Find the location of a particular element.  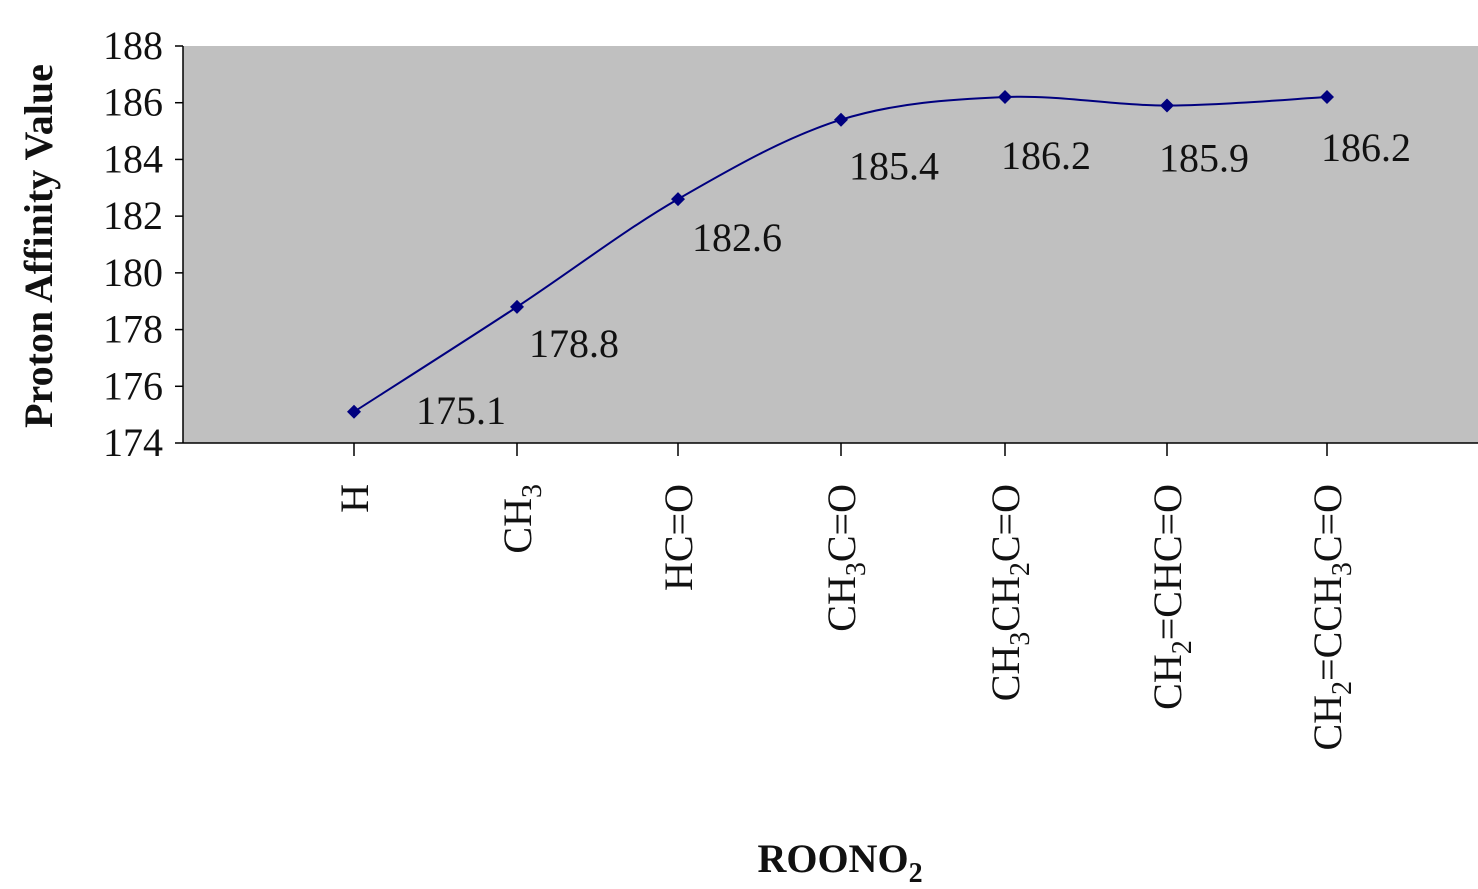

data-label: 178.8 is located at coordinates (574, 343).